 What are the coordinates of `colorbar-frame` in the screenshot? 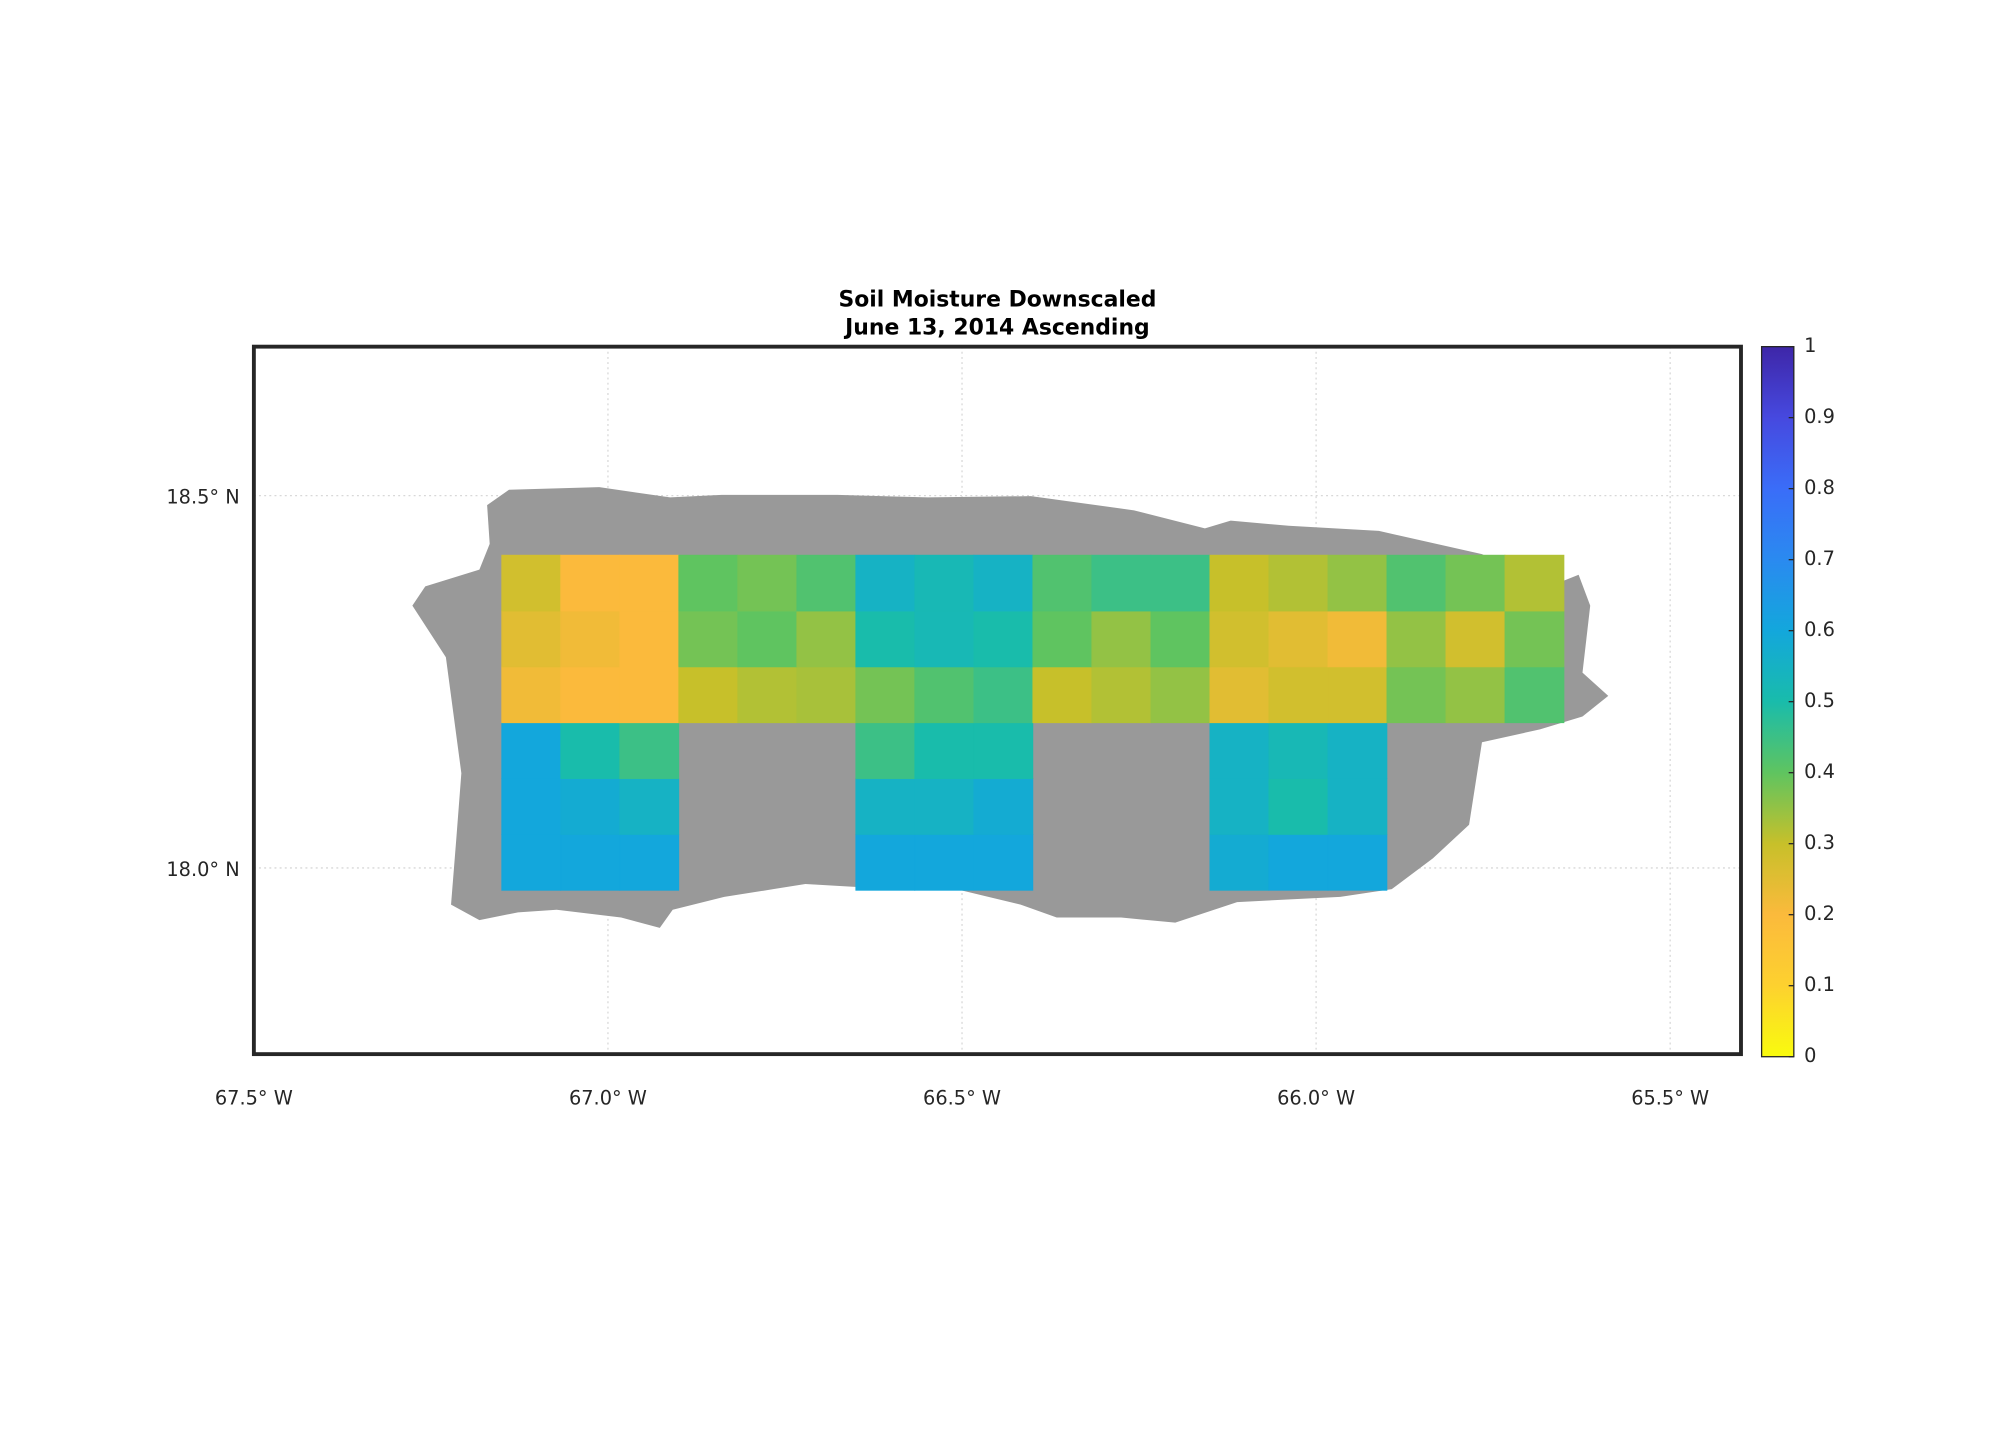 It's located at (1777, 702).